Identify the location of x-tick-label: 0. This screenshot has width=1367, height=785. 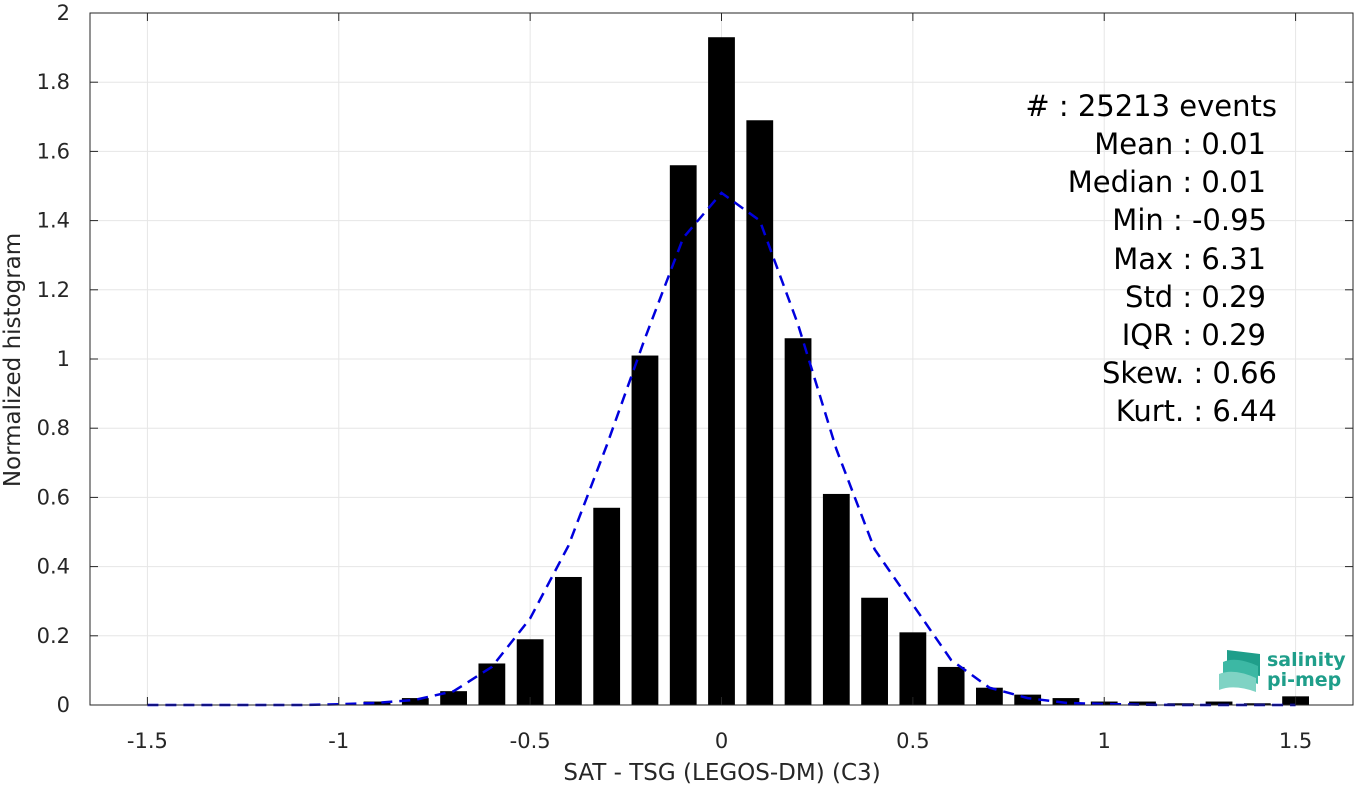
(721, 741).